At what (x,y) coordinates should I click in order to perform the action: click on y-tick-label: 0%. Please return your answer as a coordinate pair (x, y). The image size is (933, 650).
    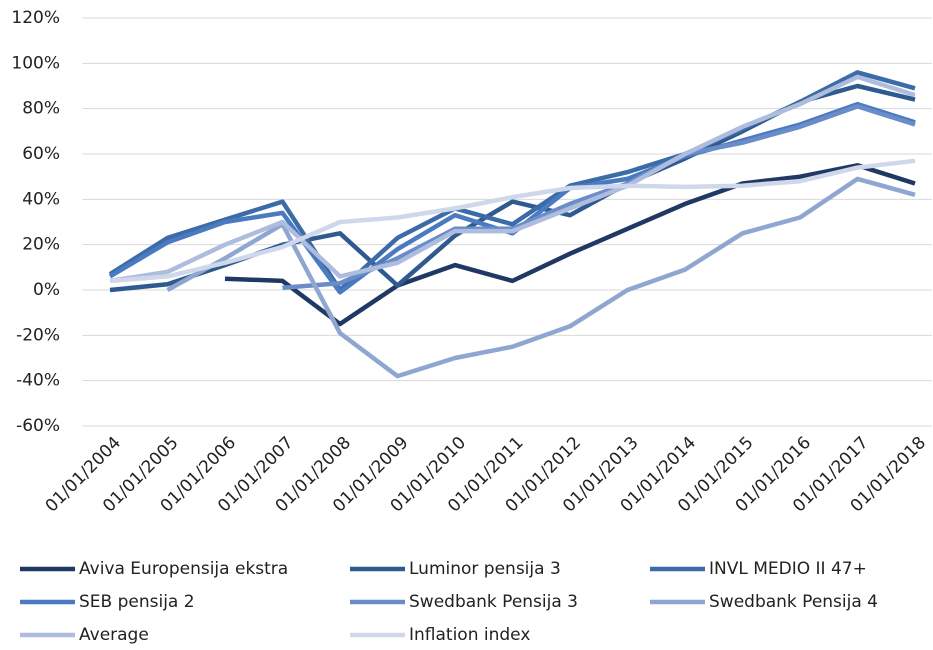
    Looking at the image, I should click on (46, 290).